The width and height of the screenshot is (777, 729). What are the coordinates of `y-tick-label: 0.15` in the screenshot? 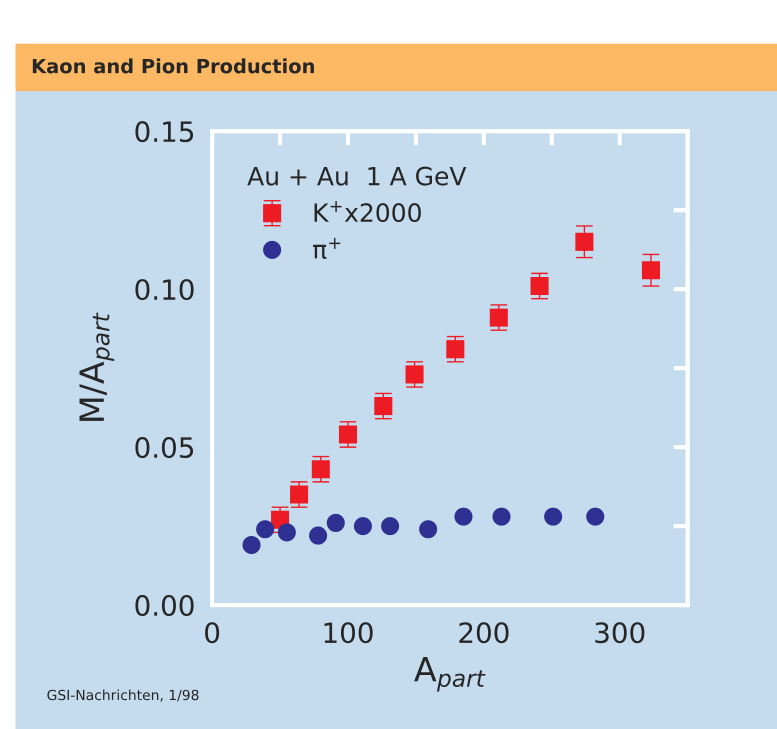 It's located at (164, 131).